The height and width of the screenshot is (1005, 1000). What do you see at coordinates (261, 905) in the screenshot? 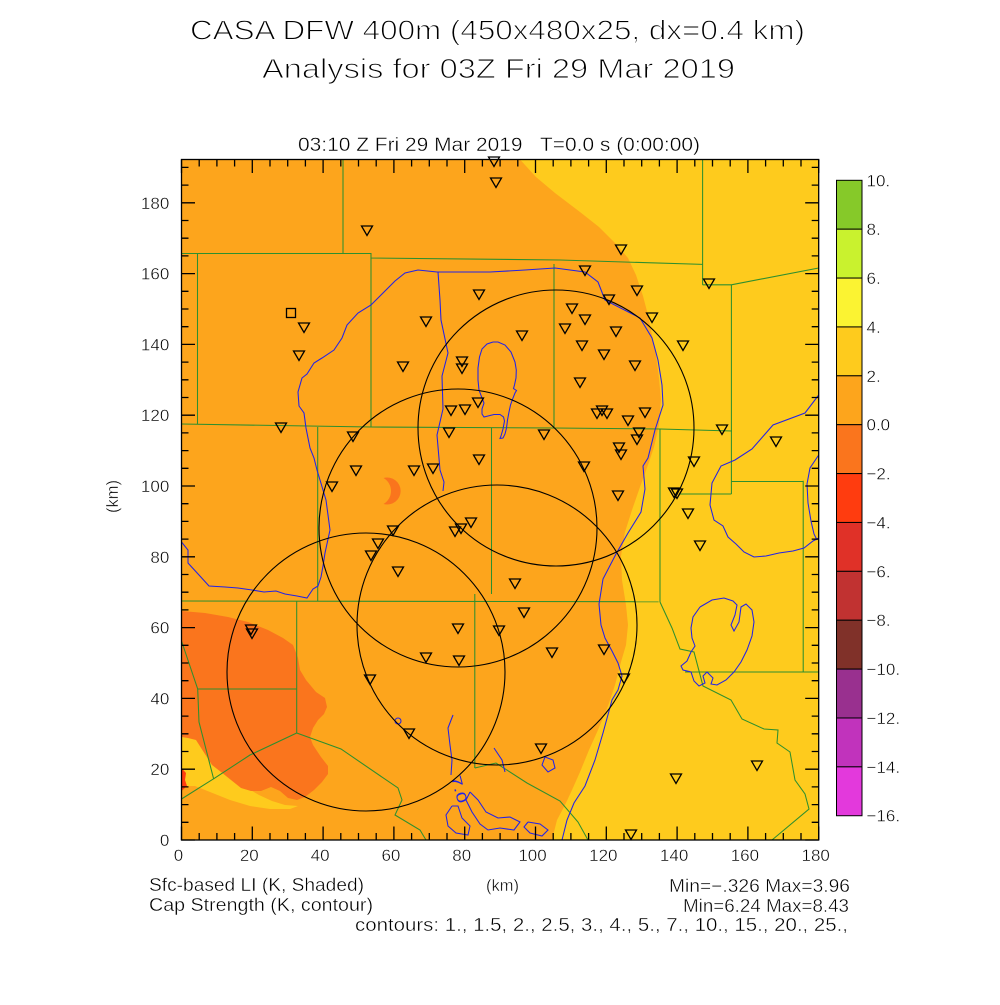
I see `svg-text: Cap Strength (K, contour)` at bounding box center [261, 905].